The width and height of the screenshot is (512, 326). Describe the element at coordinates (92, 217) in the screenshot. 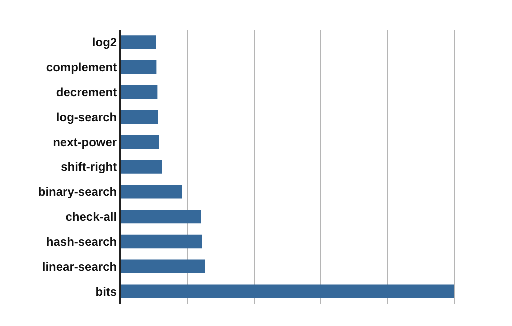

I see `y-tick-label: check-all` at that location.